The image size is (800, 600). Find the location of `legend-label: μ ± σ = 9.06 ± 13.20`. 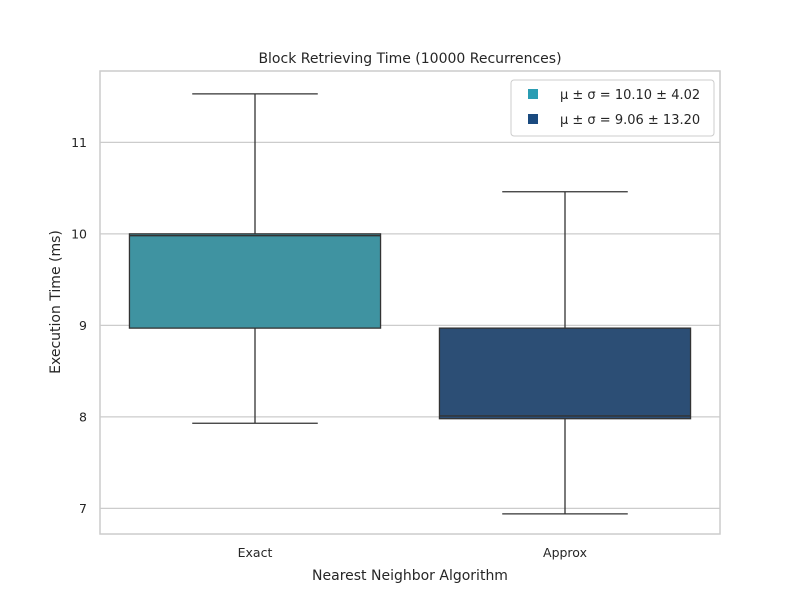

legend-label: μ ± σ = 9.06 ± 13.20 is located at coordinates (630, 120).